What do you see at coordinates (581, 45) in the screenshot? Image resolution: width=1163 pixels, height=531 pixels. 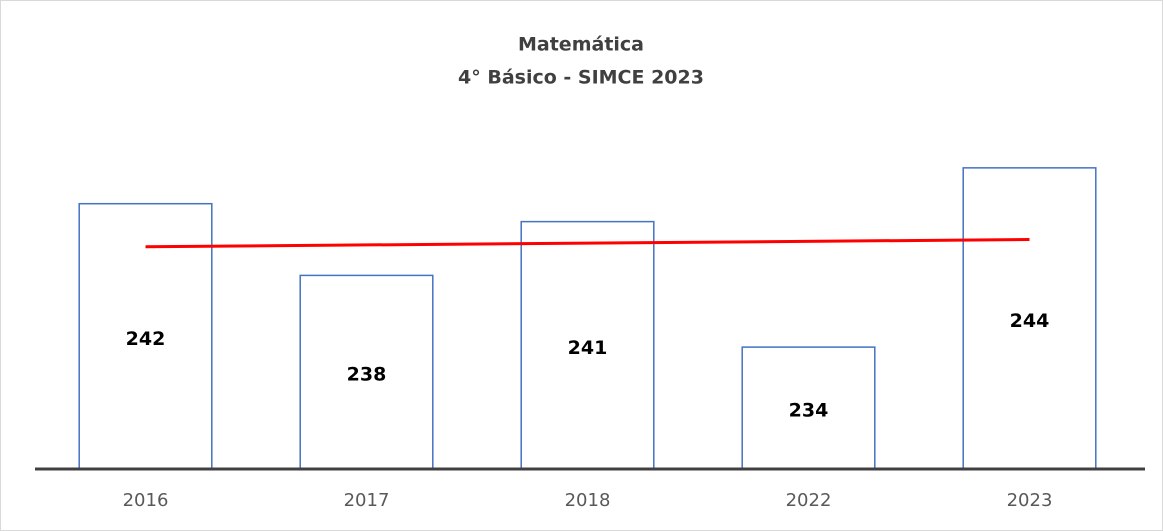 I see `chart-title: Matemática` at bounding box center [581, 45].